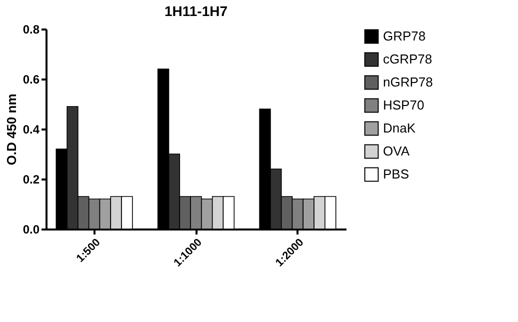 The width and height of the screenshot is (518, 322). I want to click on y-tick-label: 0.2, so click(31, 179).